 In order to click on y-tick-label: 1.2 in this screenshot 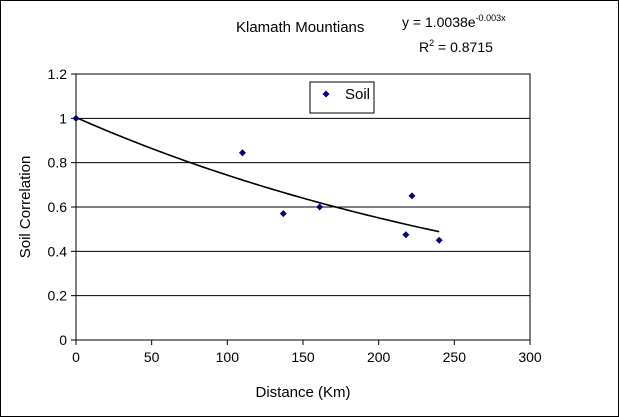, I will do `click(58, 74)`.